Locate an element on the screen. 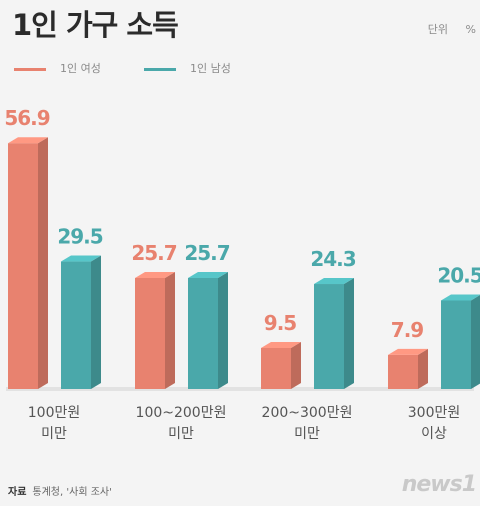 This screenshot has height=506, width=480. legend-label-female: 1인 여성 is located at coordinates (80, 68).